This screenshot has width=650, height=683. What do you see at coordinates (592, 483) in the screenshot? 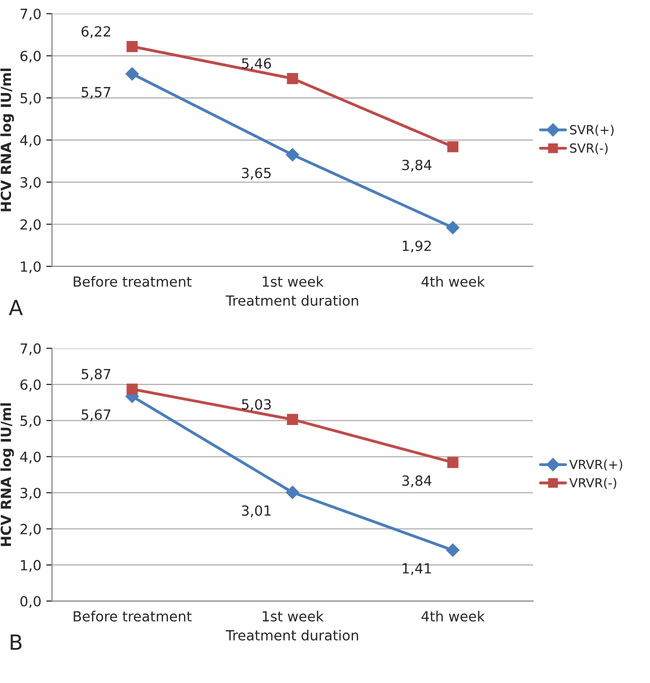
I see `legend-label: VRVR(-)` at bounding box center [592, 483].